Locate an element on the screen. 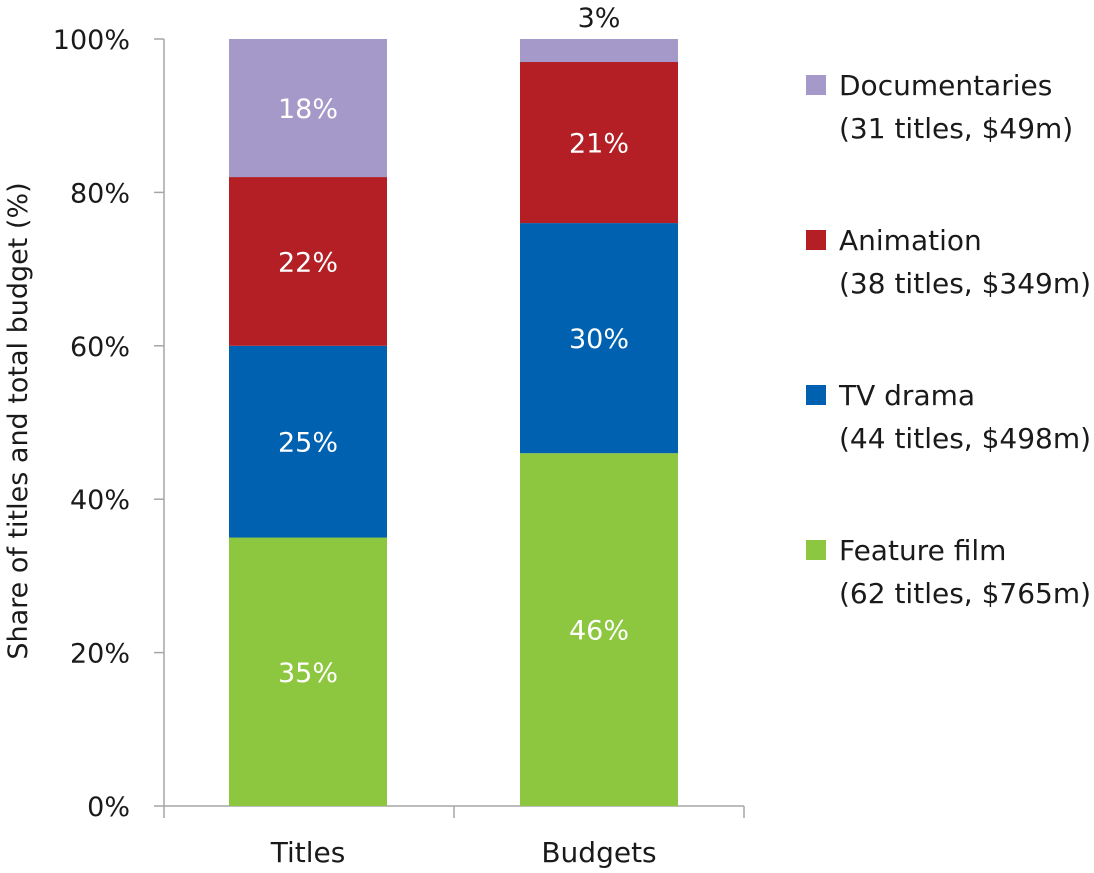  y-tick-label: 100% is located at coordinates (91, 40).